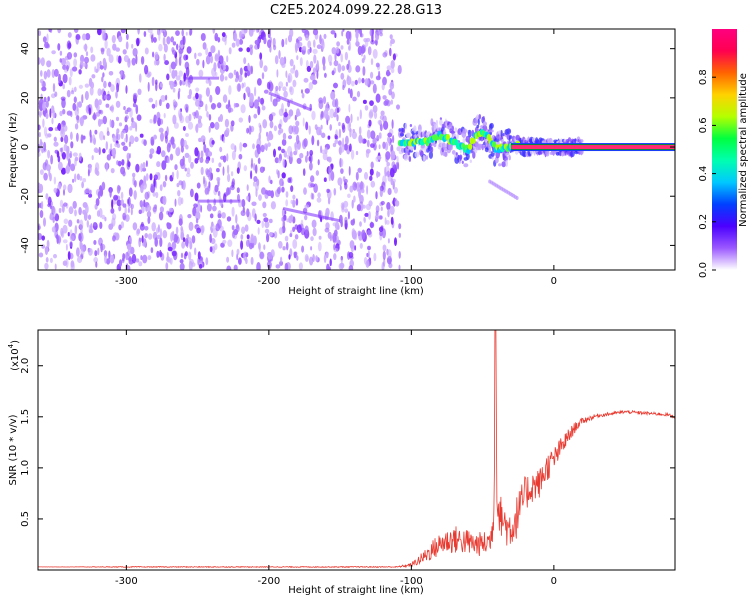 The height and width of the screenshot is (600, 750). I want to click on snr-y-tick-label: 0.5, so click(25, 519).